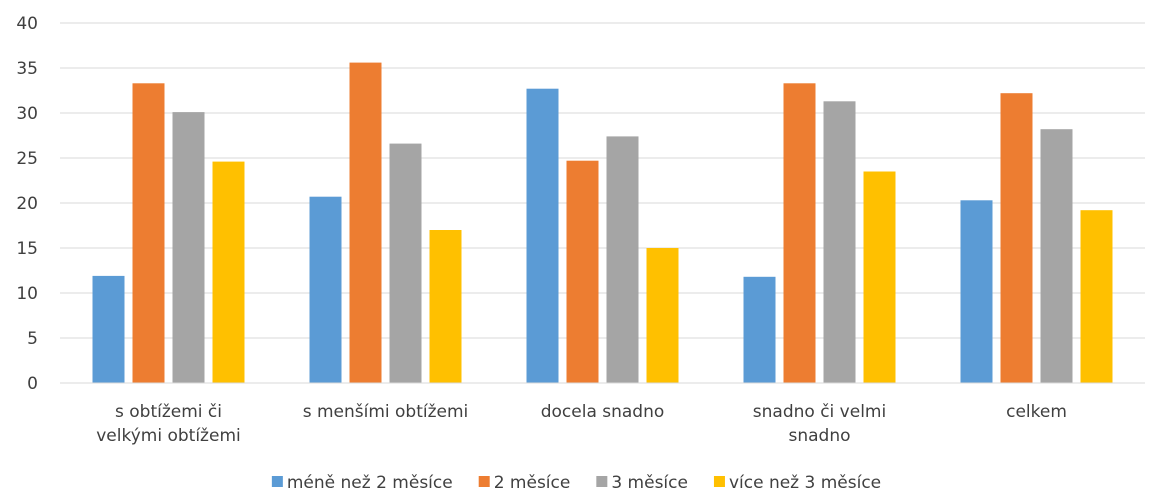 Image resolution: width=1153 pixels, height=495 pixels. I want to click on legend-label: méně než 2 měsíce, so click(370, 483).